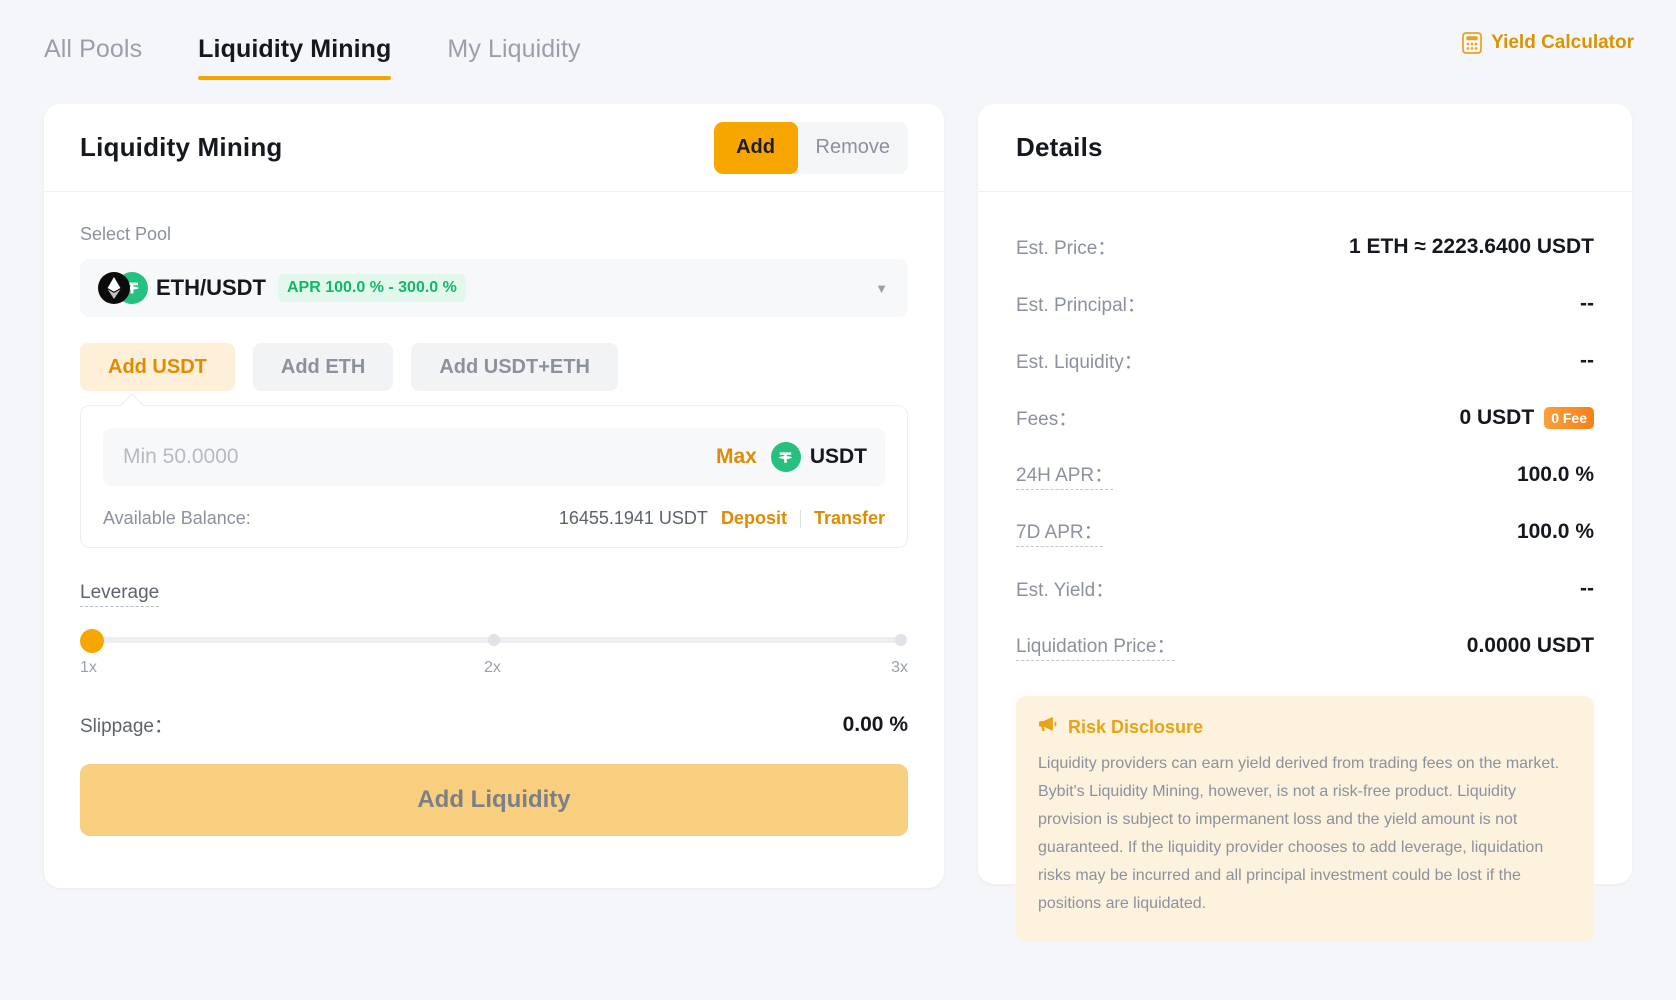  What do you see at coordinates (211, 287) in the screenshot?
I see `pool-name: ETH/USDT` at bounding box center [211, 287].